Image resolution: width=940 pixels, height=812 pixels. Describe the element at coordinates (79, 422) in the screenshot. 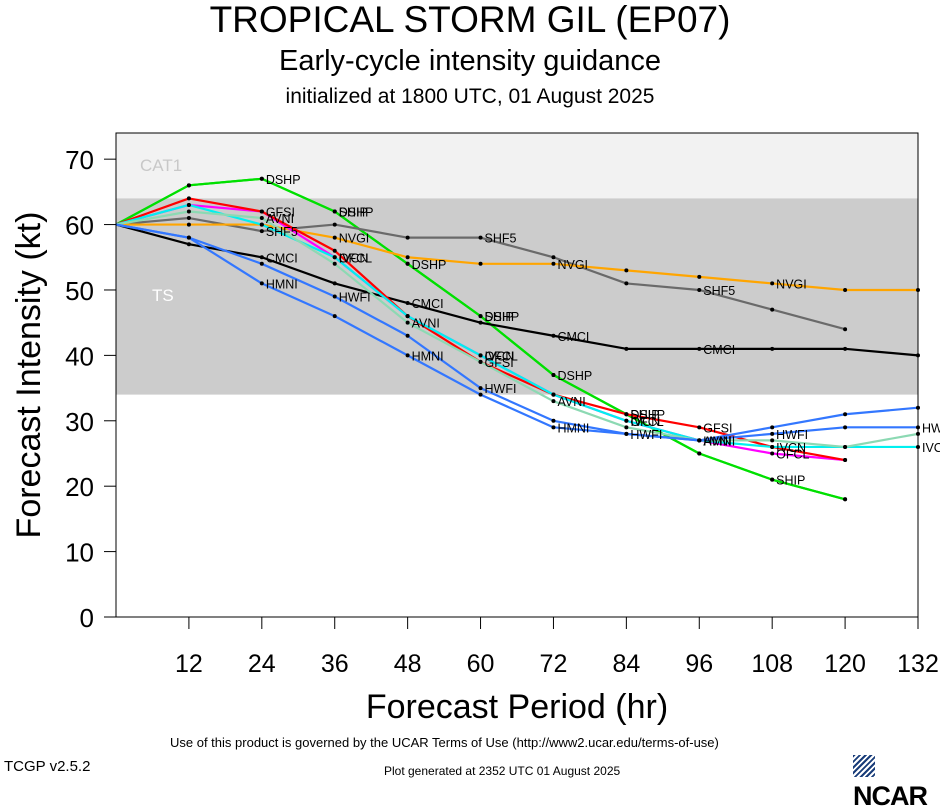

I see `y-tick-label: 30` at that location.